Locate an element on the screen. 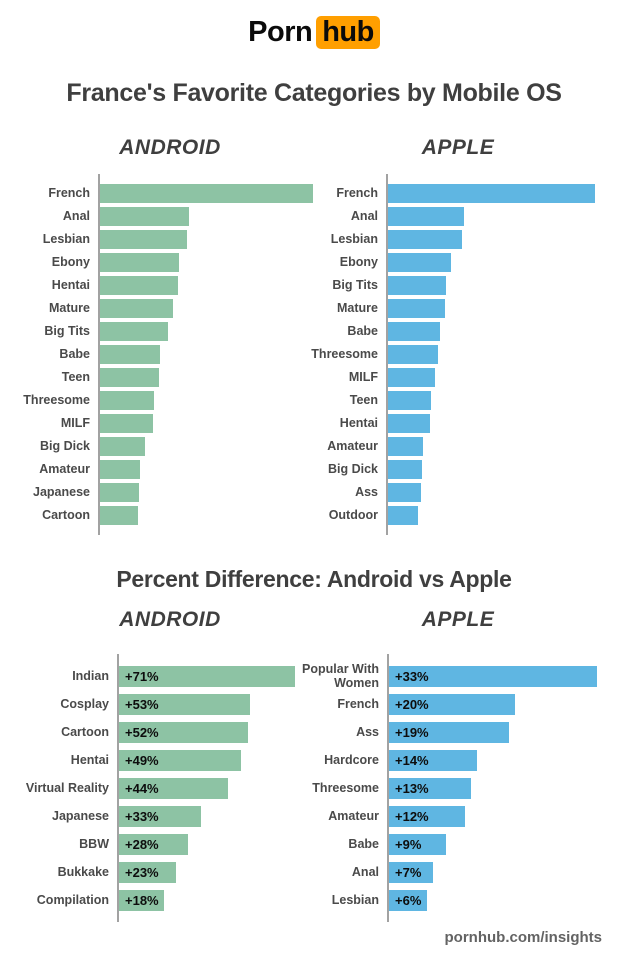  value-label: +28% is located at coordinates (142, 844).